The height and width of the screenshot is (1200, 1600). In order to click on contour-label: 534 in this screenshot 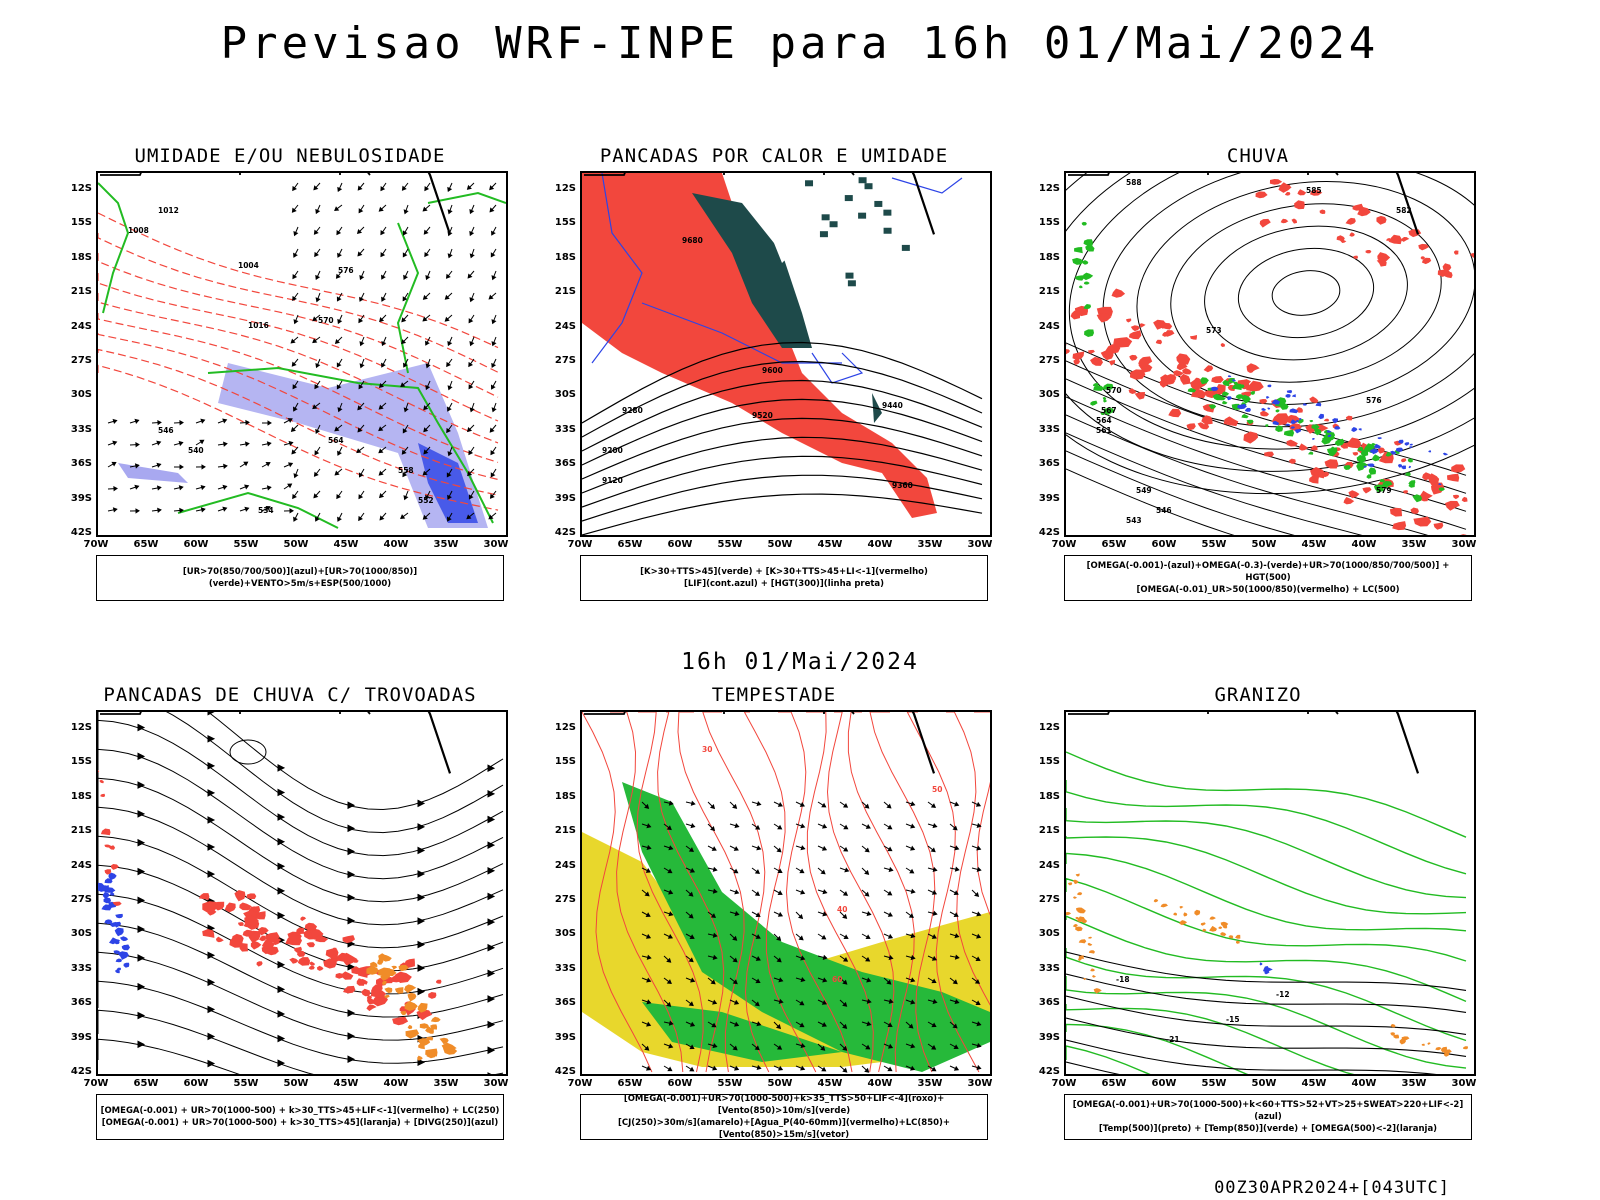, I will do `click(266, 510)`.